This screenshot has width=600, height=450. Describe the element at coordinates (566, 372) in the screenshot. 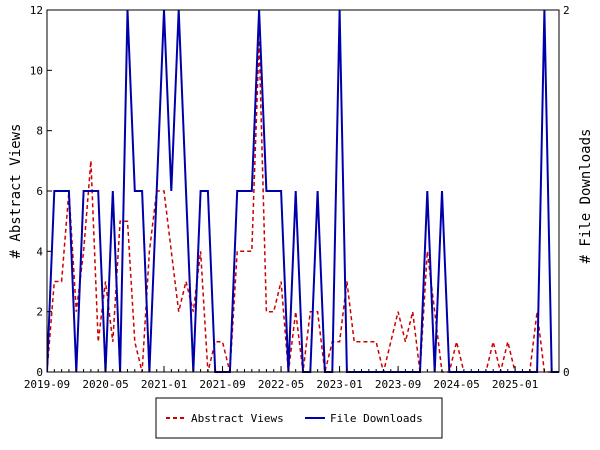

I see `y-right-tick-label: 0` at that location.